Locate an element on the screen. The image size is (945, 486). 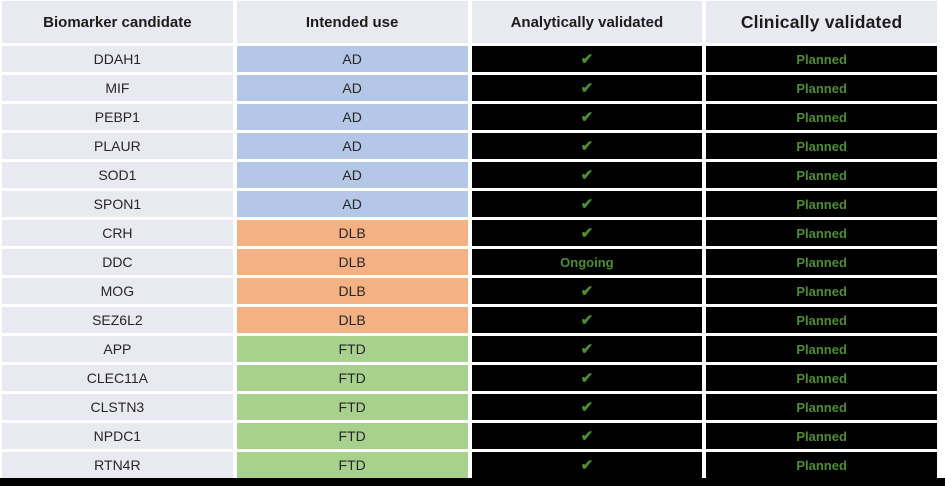
biomarker-name-cell: APP is located at coordinates (117, 349).